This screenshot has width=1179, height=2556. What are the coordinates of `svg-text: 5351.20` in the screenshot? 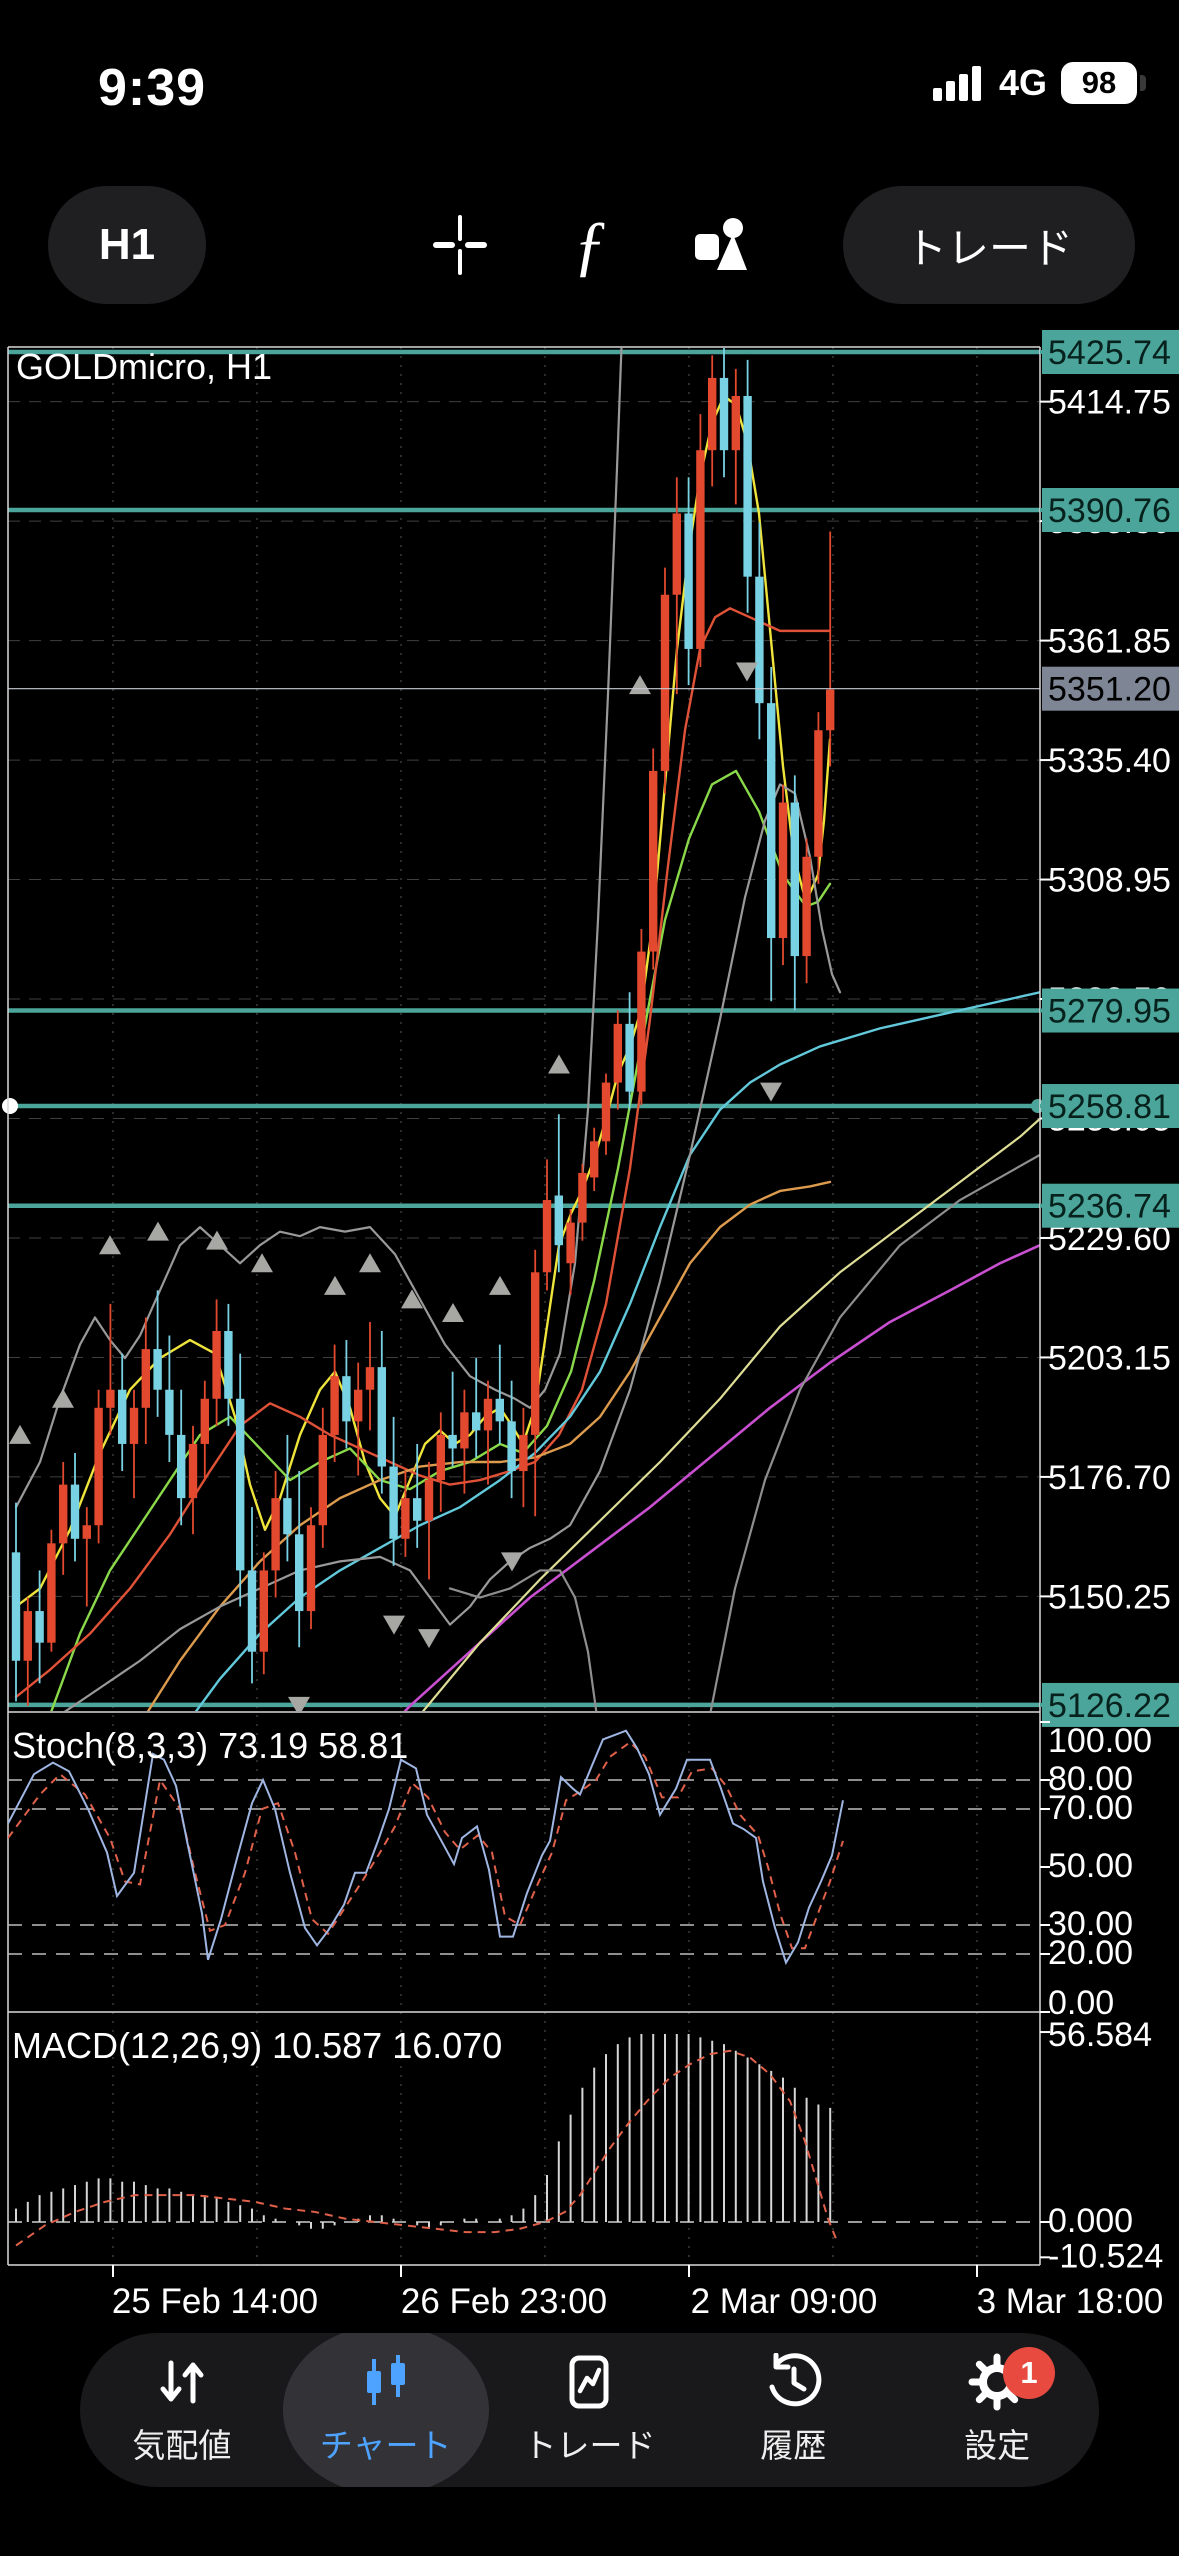 It's located at (1109, 690).